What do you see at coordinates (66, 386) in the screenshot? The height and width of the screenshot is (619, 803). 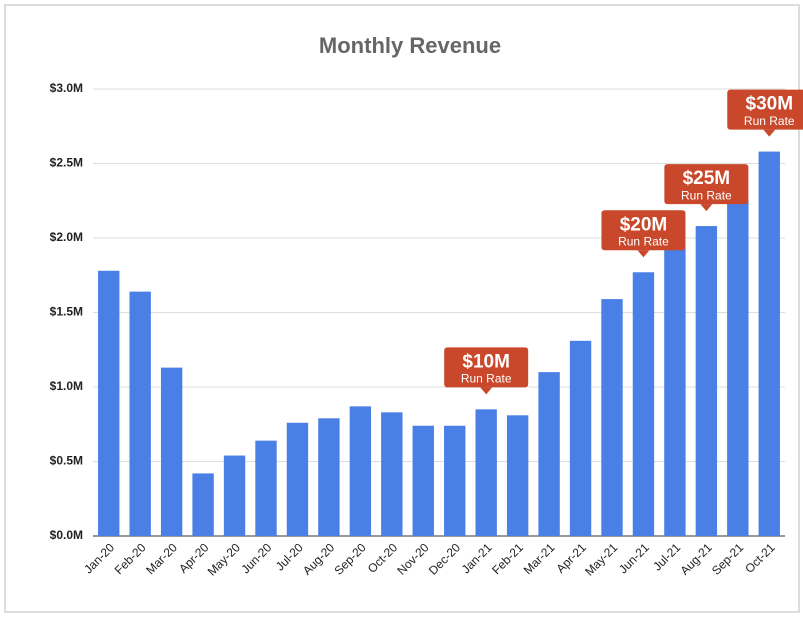 I see `y-tick-label: $1.0M` at bounding box center [66, 386].